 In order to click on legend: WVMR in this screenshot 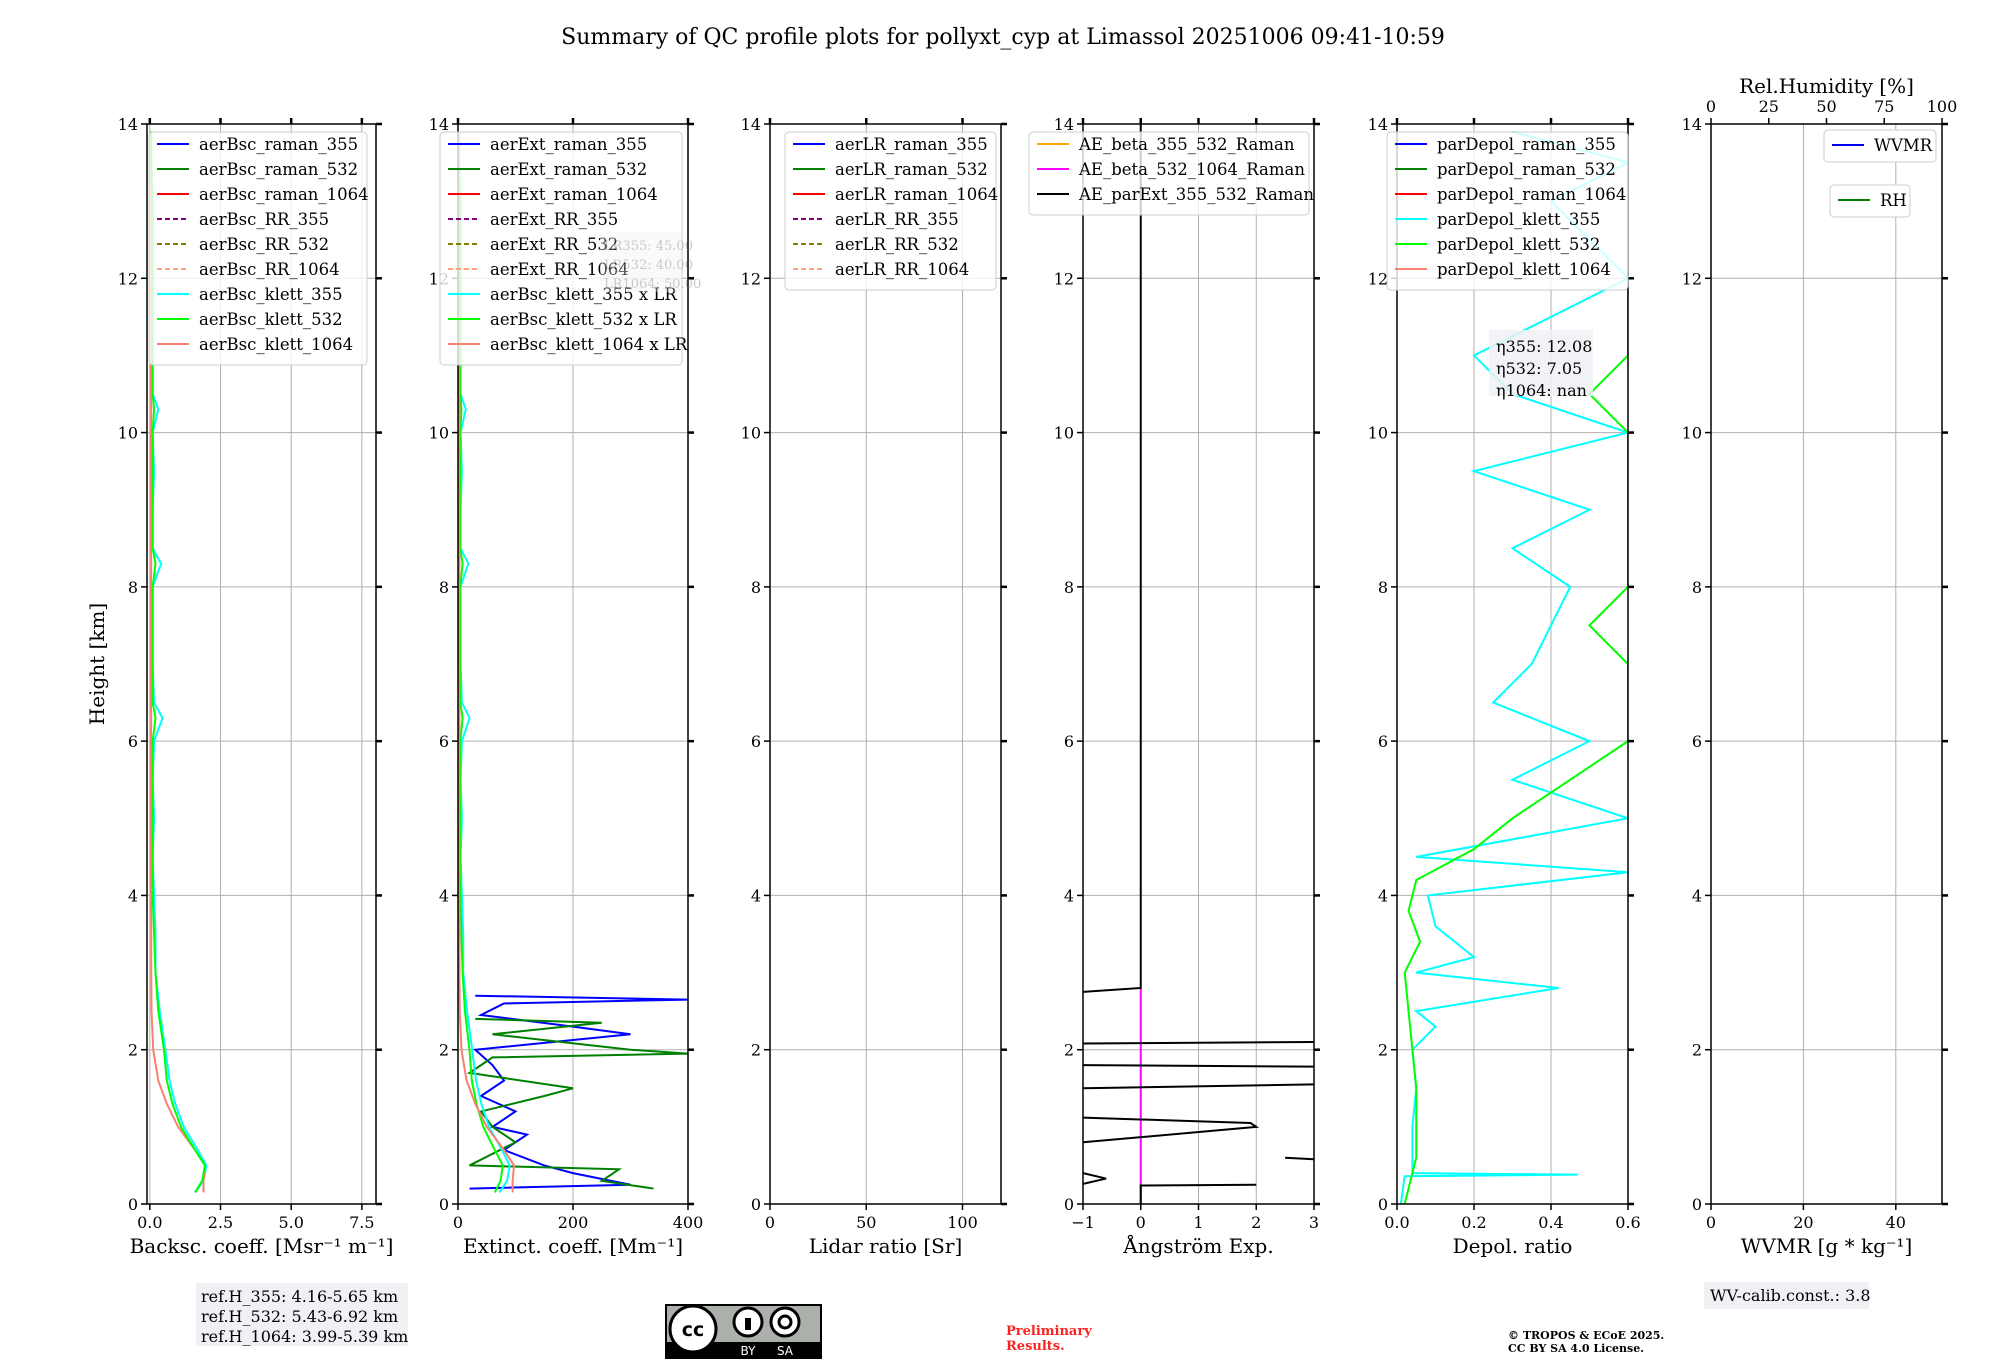, I will do `click(1880, 146)`.